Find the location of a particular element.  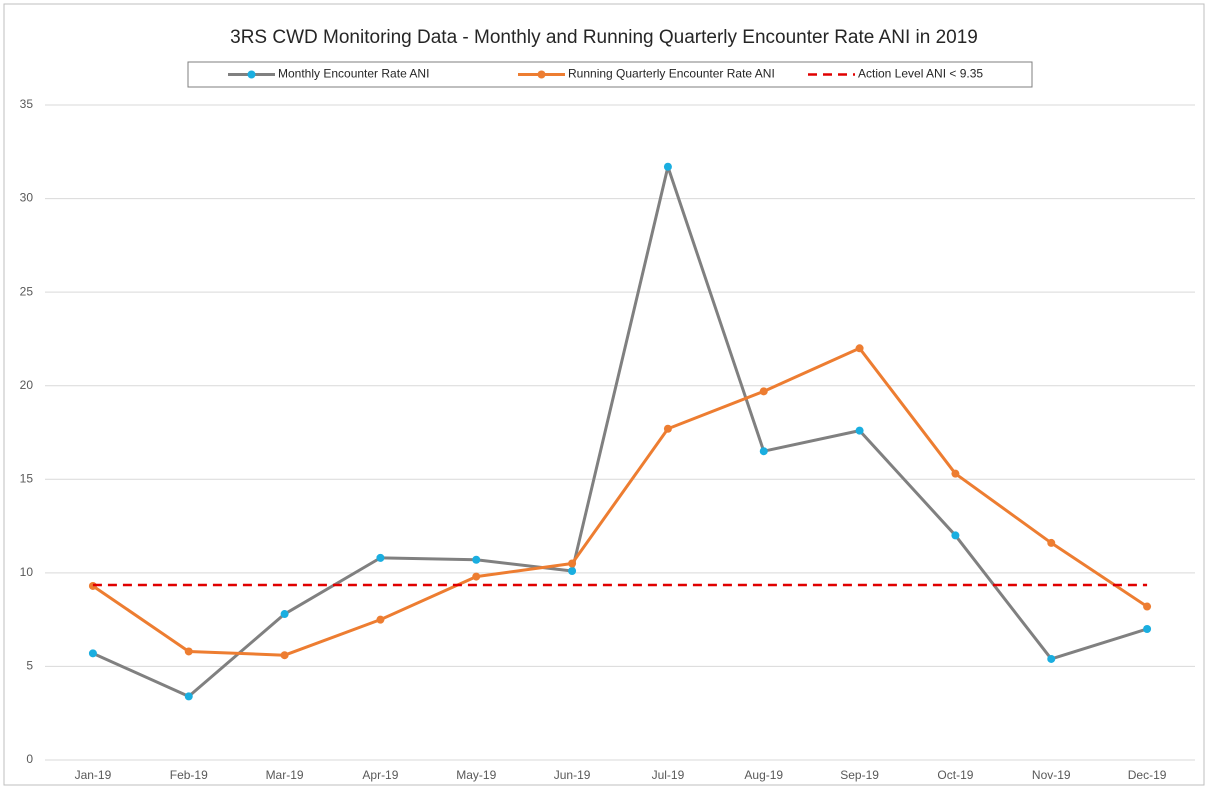

y-tick-label: 35 is located at coordinates (27, 104).